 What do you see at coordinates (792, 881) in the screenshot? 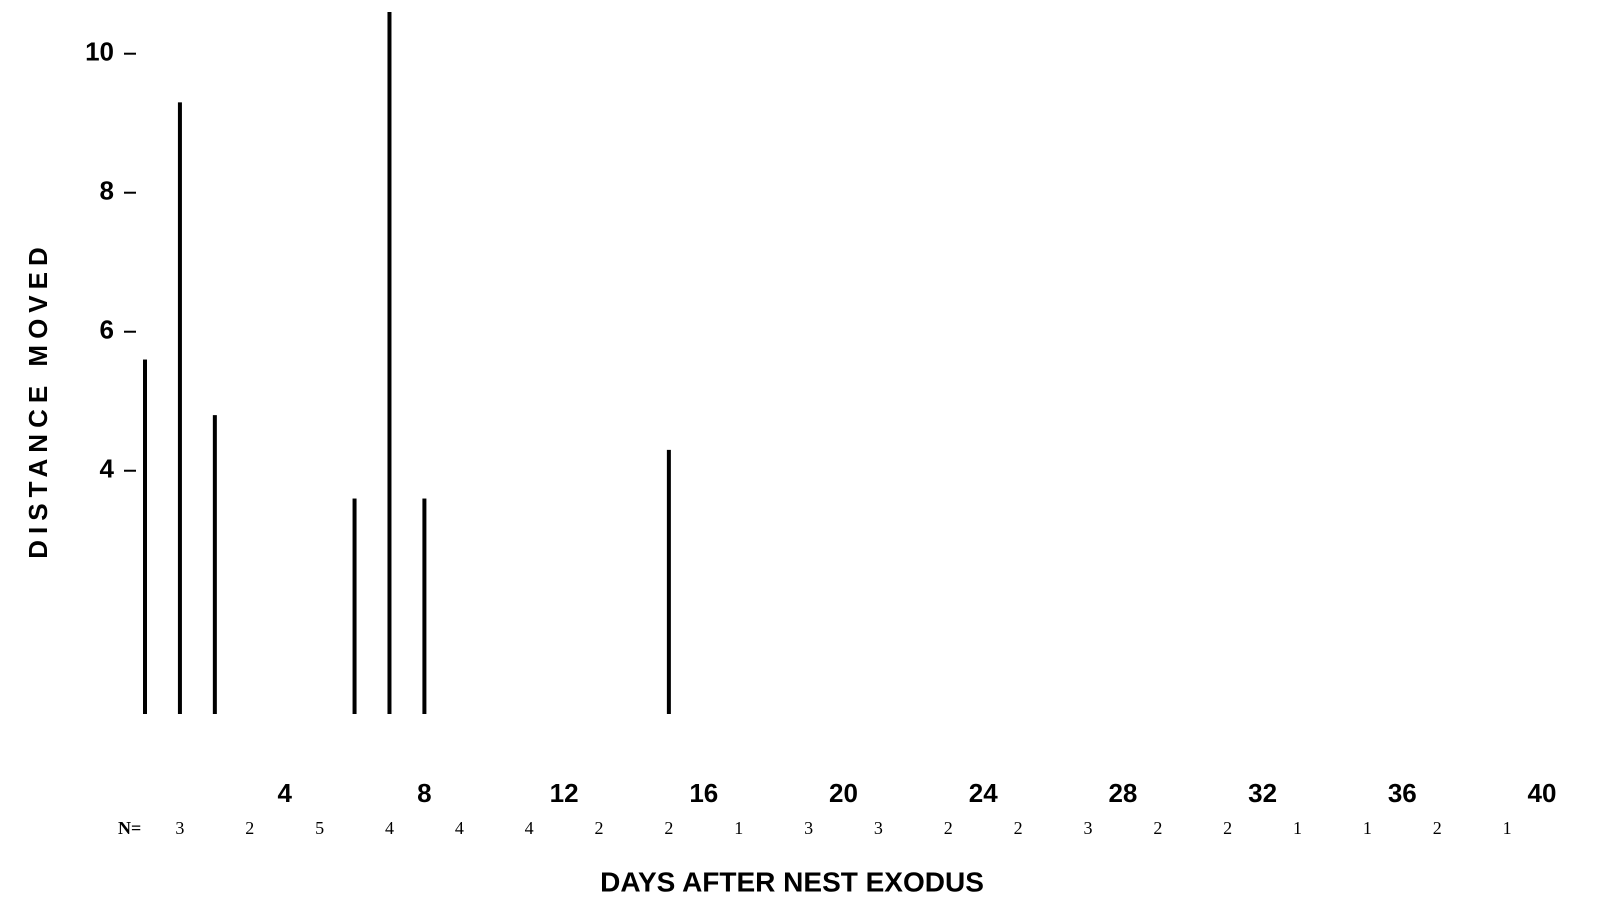
I see `x-axis-label: DAYS AFTER NEST EXODUS` at bounding box center [792, 881].